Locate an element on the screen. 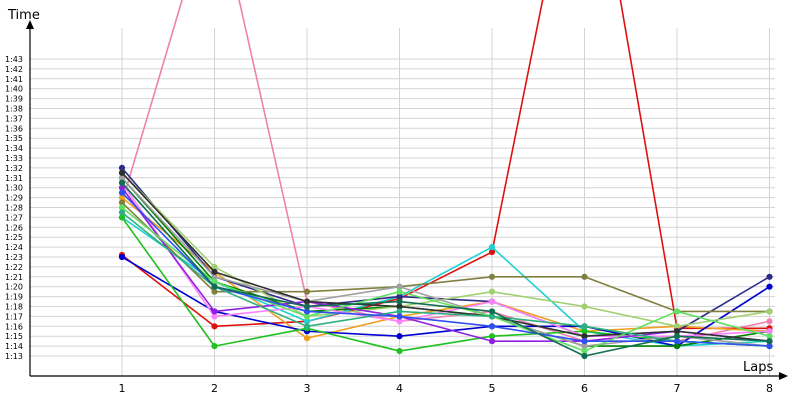 This screenshot has height=400, width=800. y-tick-label: 1:35 is located at coordinates (14, 138).